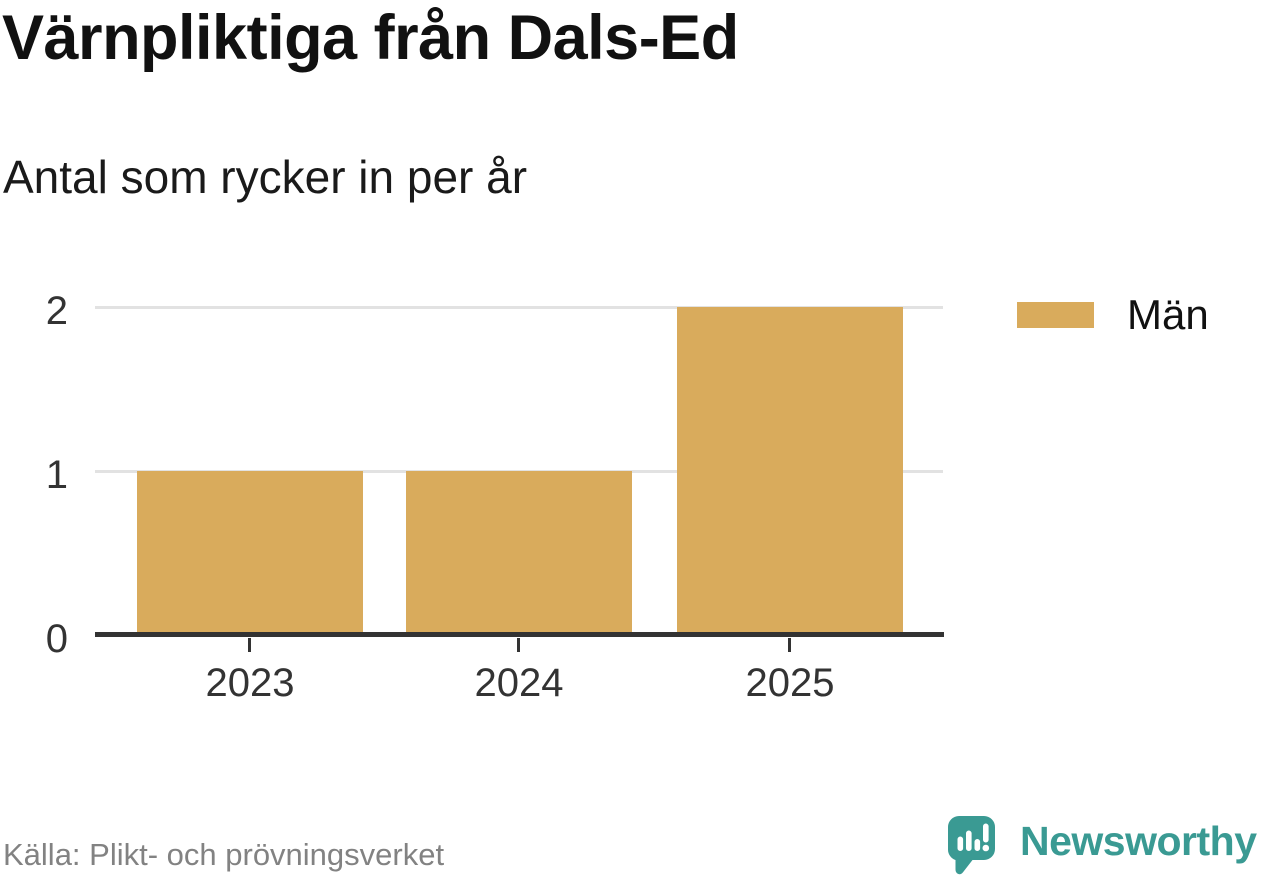 The height and width of the screenshot is (879, 1262). What do you see at coordinates (1138, 841) in the screenshot?
I see `brand-name: Newsworthy` at bounding box center [1138, 841].